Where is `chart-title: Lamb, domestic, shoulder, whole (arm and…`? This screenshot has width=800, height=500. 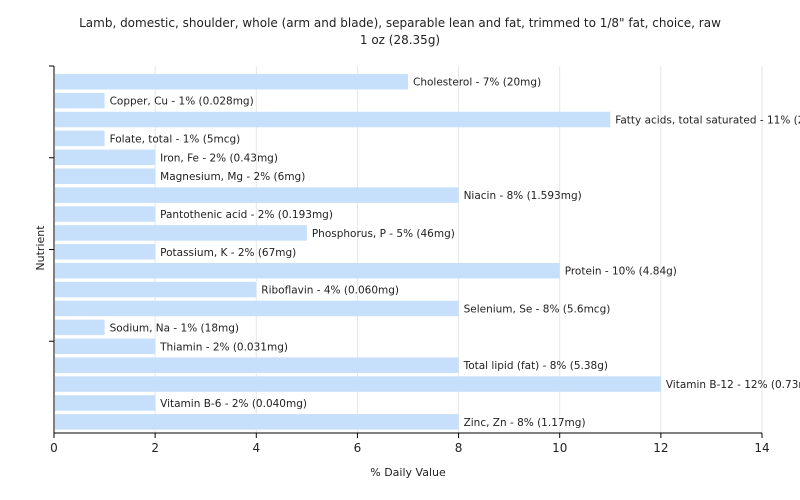
chart-title: Lamb, domestic, shoulder, whole (arm and… is located at coordinates (400, 23).